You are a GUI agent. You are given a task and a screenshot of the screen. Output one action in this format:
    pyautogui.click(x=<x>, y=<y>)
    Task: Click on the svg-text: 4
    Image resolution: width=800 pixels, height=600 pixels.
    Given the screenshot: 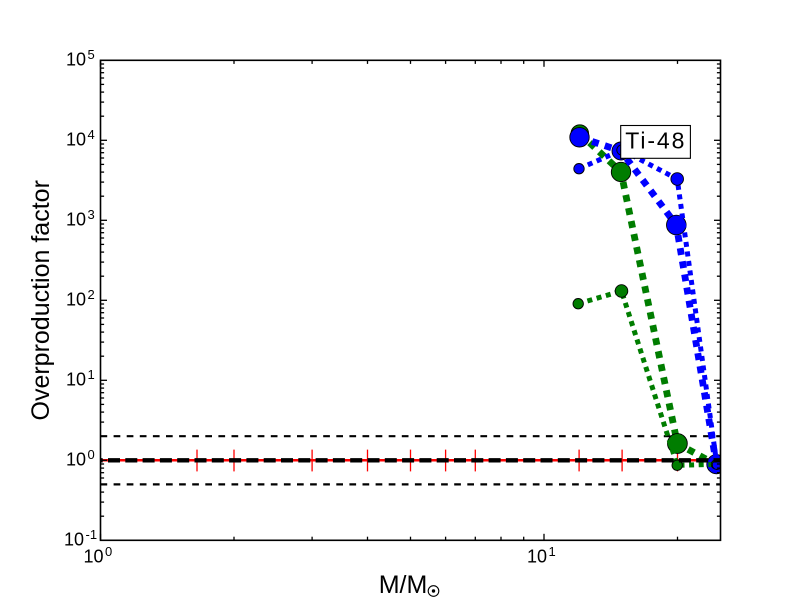 What is the action you would take?
    pyautogui.click(x=91, y=134)
    